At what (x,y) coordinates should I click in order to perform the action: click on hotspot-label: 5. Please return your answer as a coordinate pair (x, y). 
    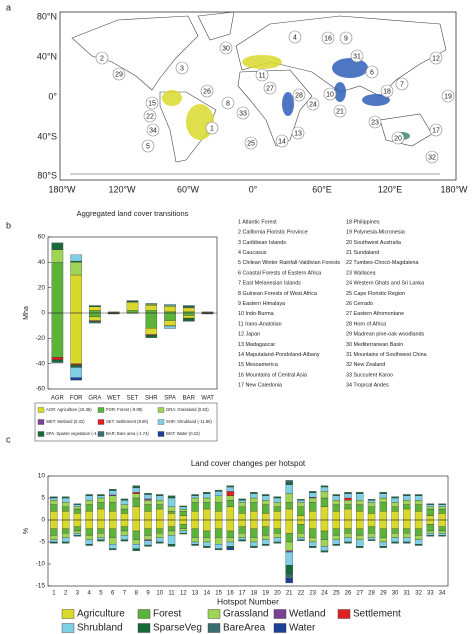
    Looking at the image, I should click on (148, 146).